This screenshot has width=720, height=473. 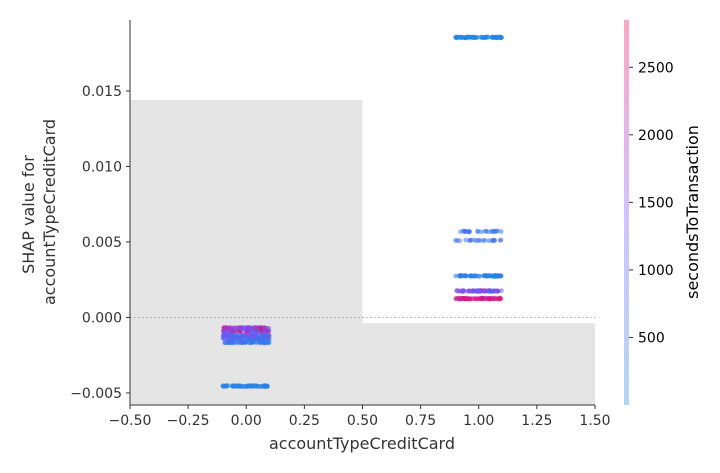 What do you see at coordinates (656, 68) in the screenshot?
I see `colorbar-tick-label: 2500` at bounding box center [656, 68].